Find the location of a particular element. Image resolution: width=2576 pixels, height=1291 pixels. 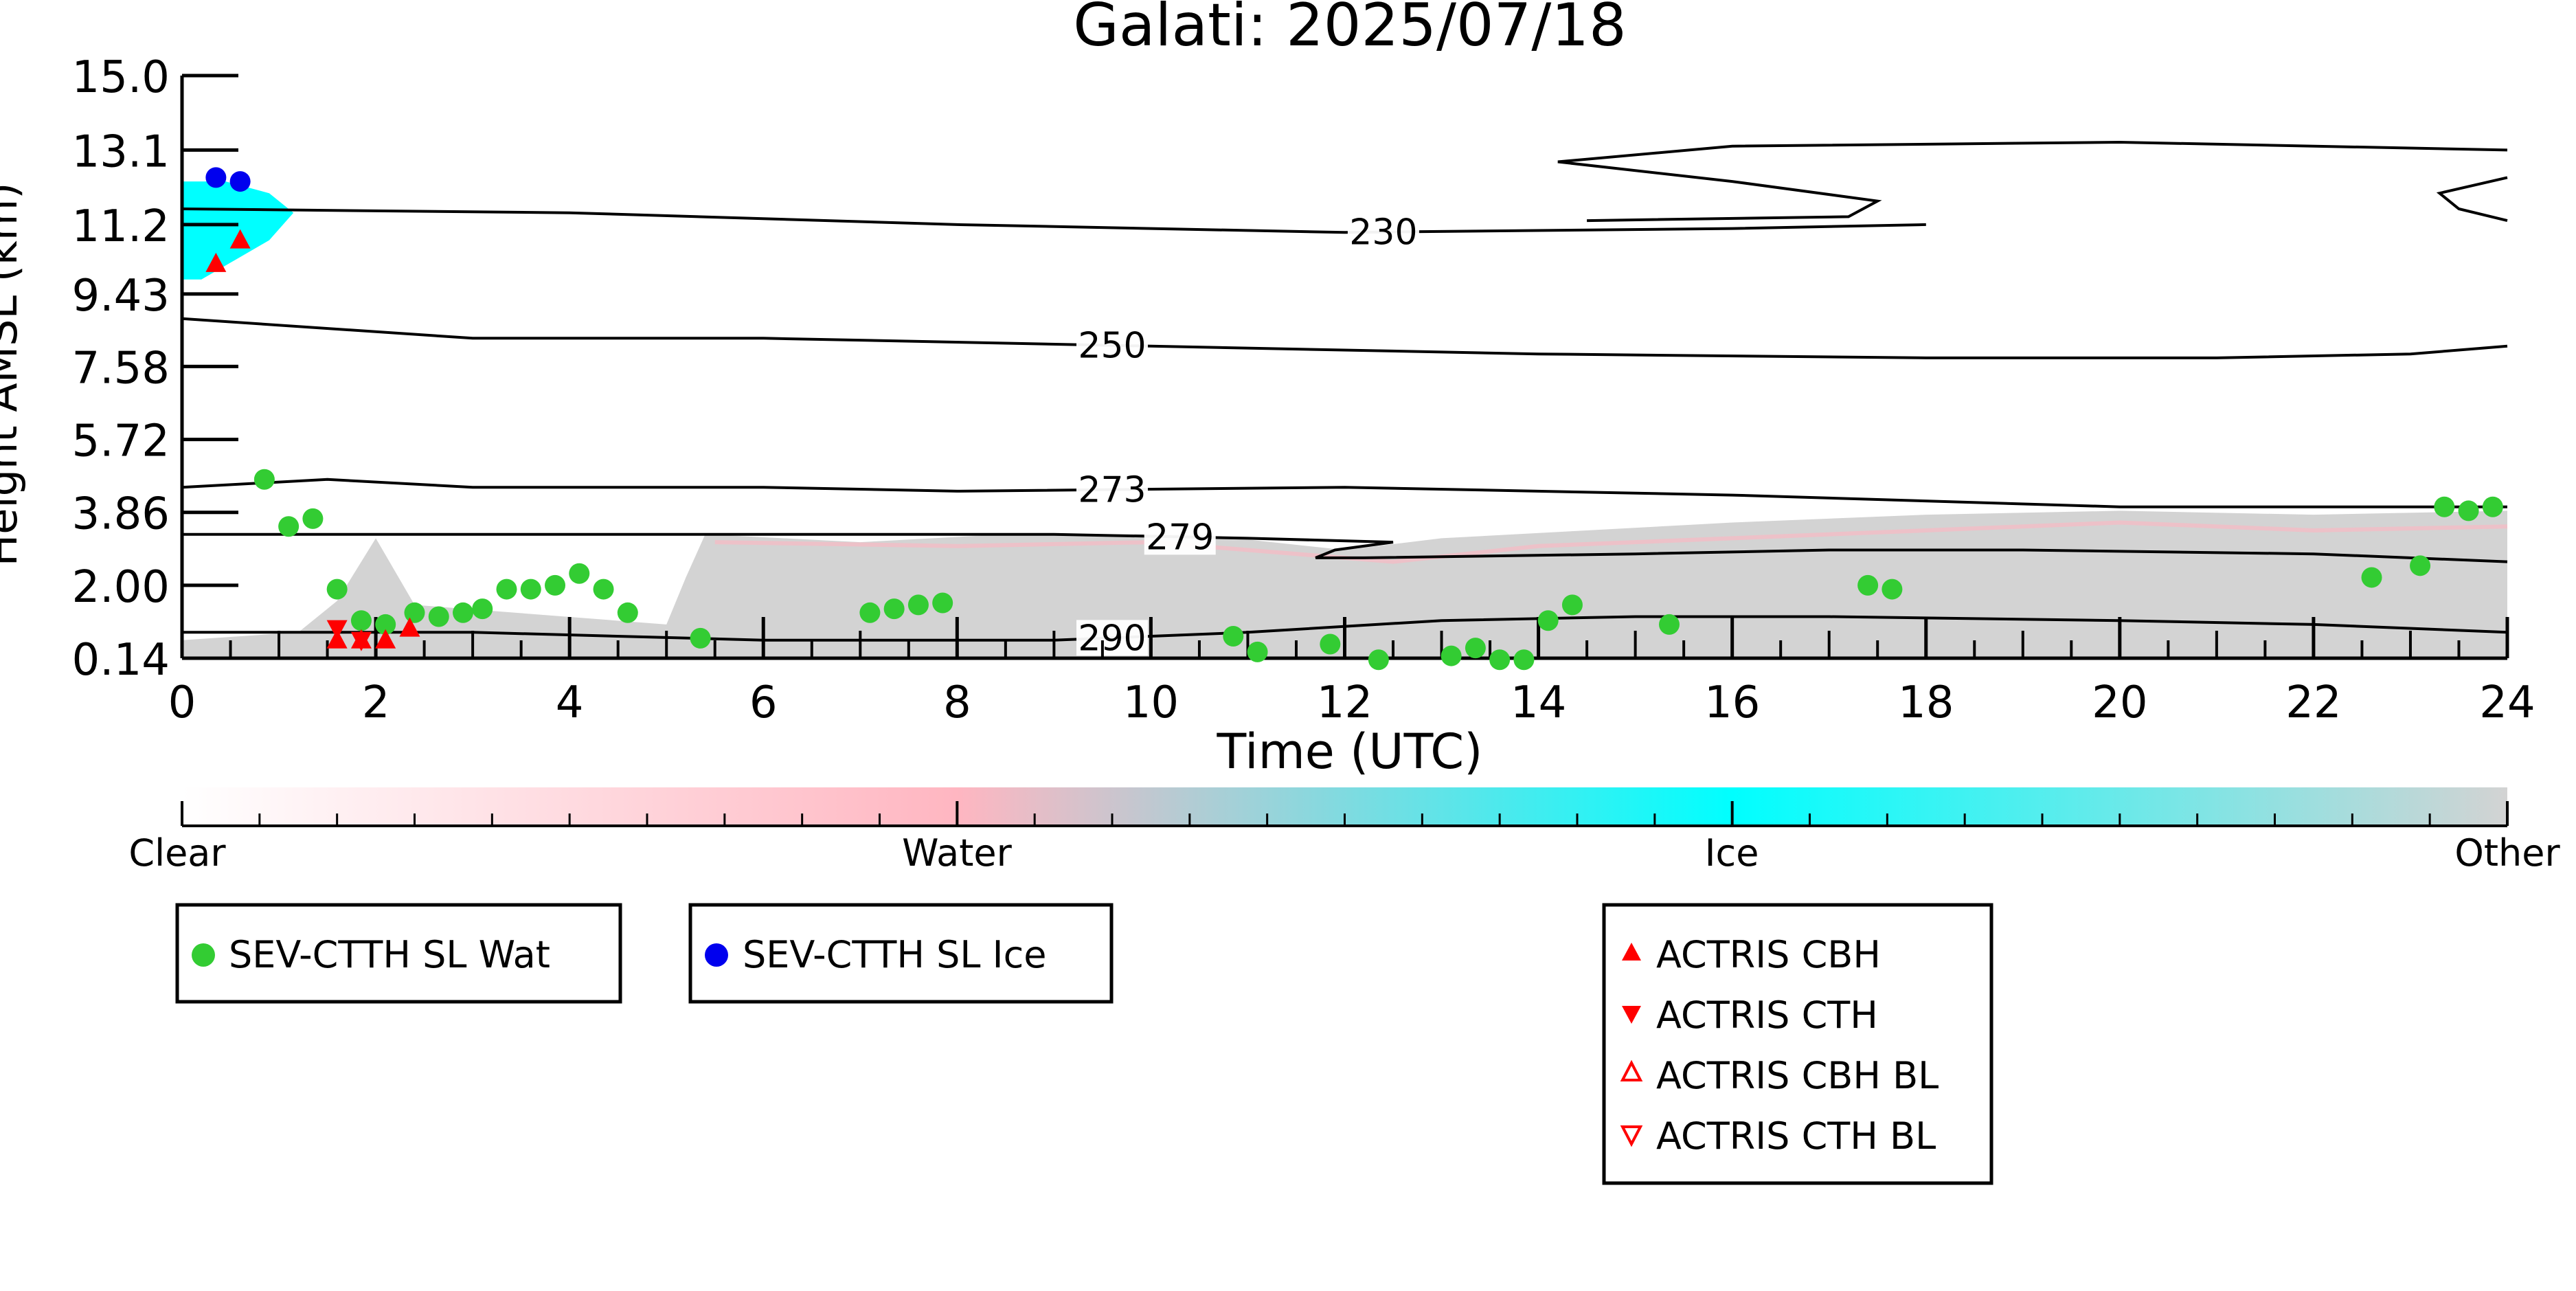

contour-label: 279 is located at coordinates (1180, 537).